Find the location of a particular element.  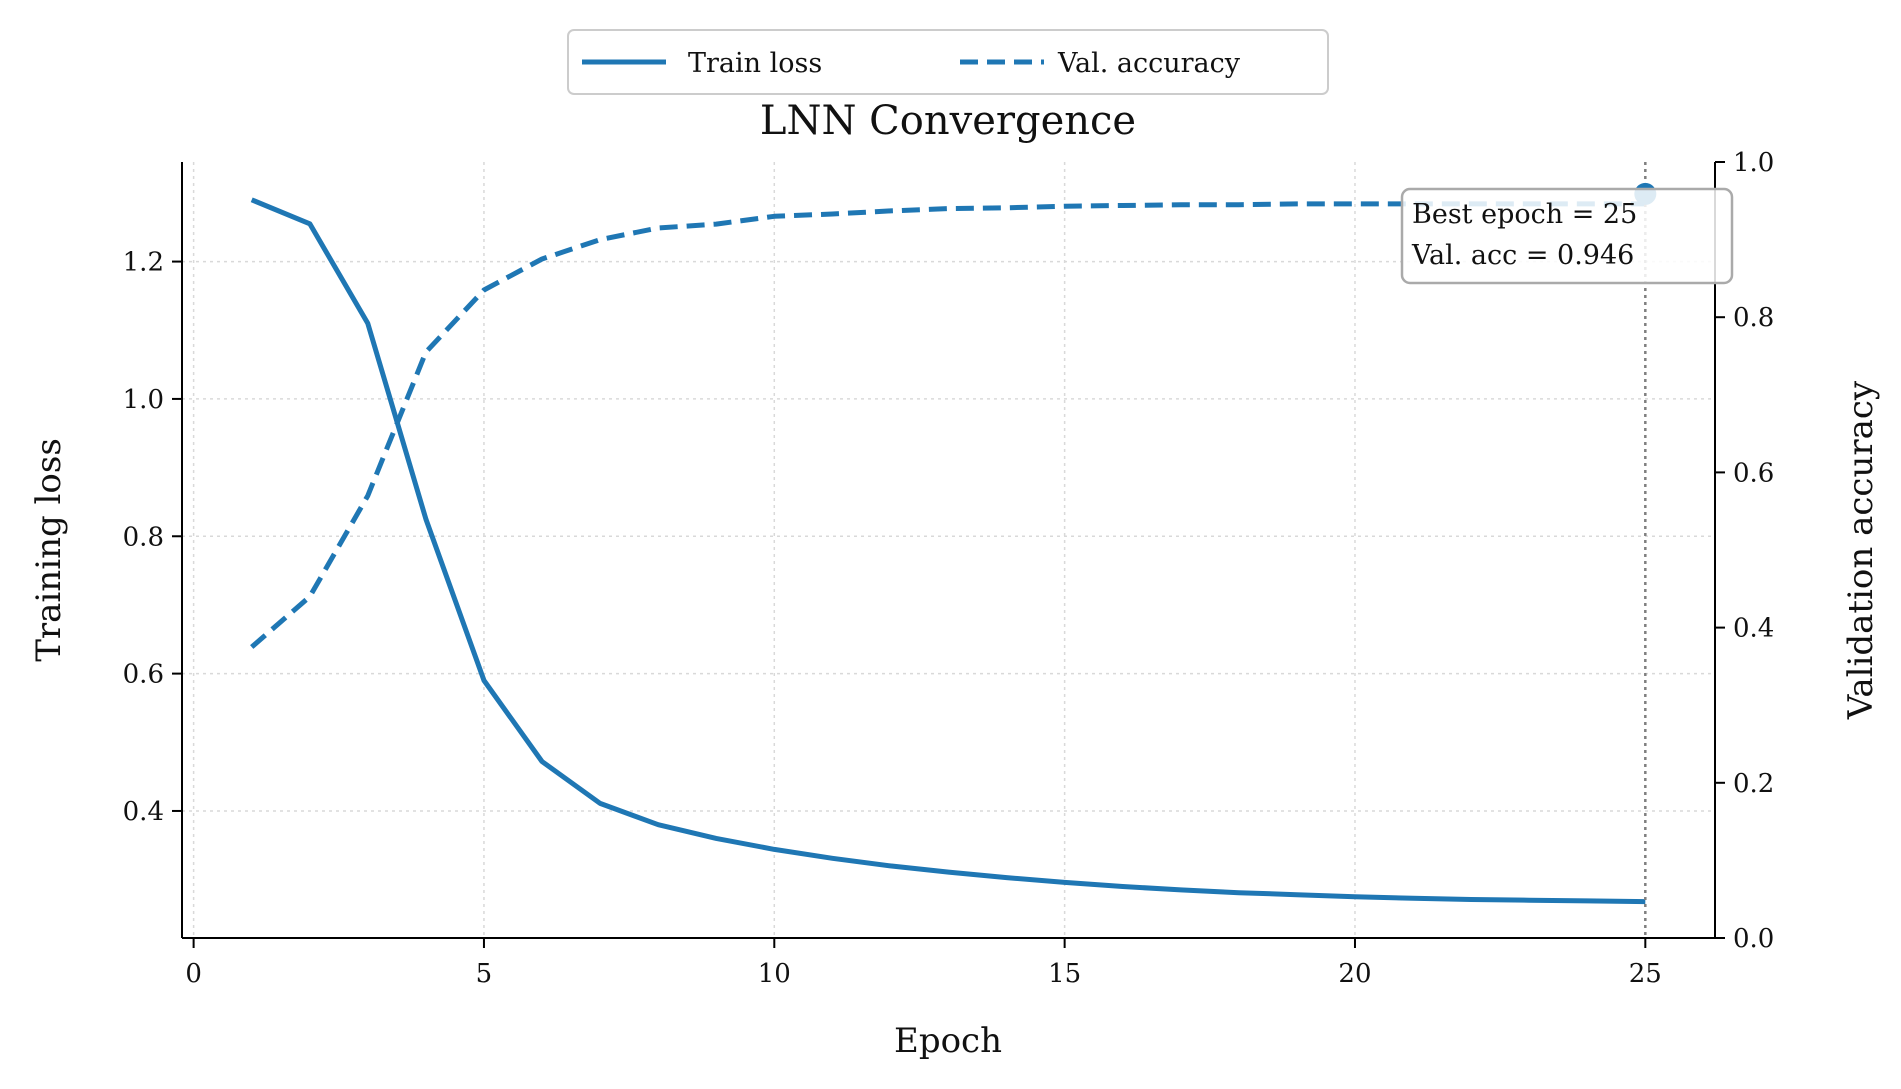

y2-tick-label: 0.8 is located at coordinates (1753, 318).